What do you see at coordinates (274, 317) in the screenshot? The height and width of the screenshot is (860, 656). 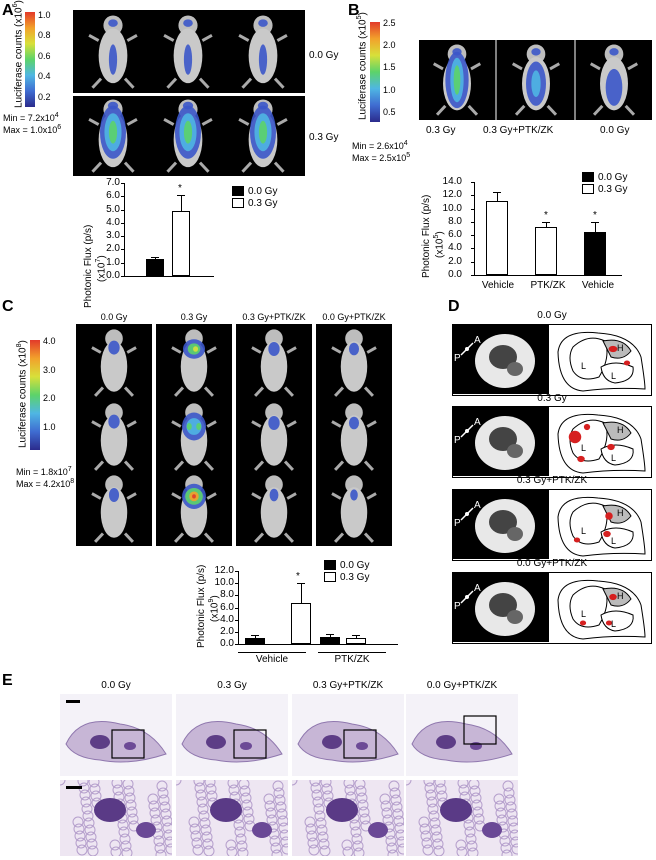 I see `panel-c-column-label: 0.3 Gy+PTK/ZK` at bounding box center [274, 317].